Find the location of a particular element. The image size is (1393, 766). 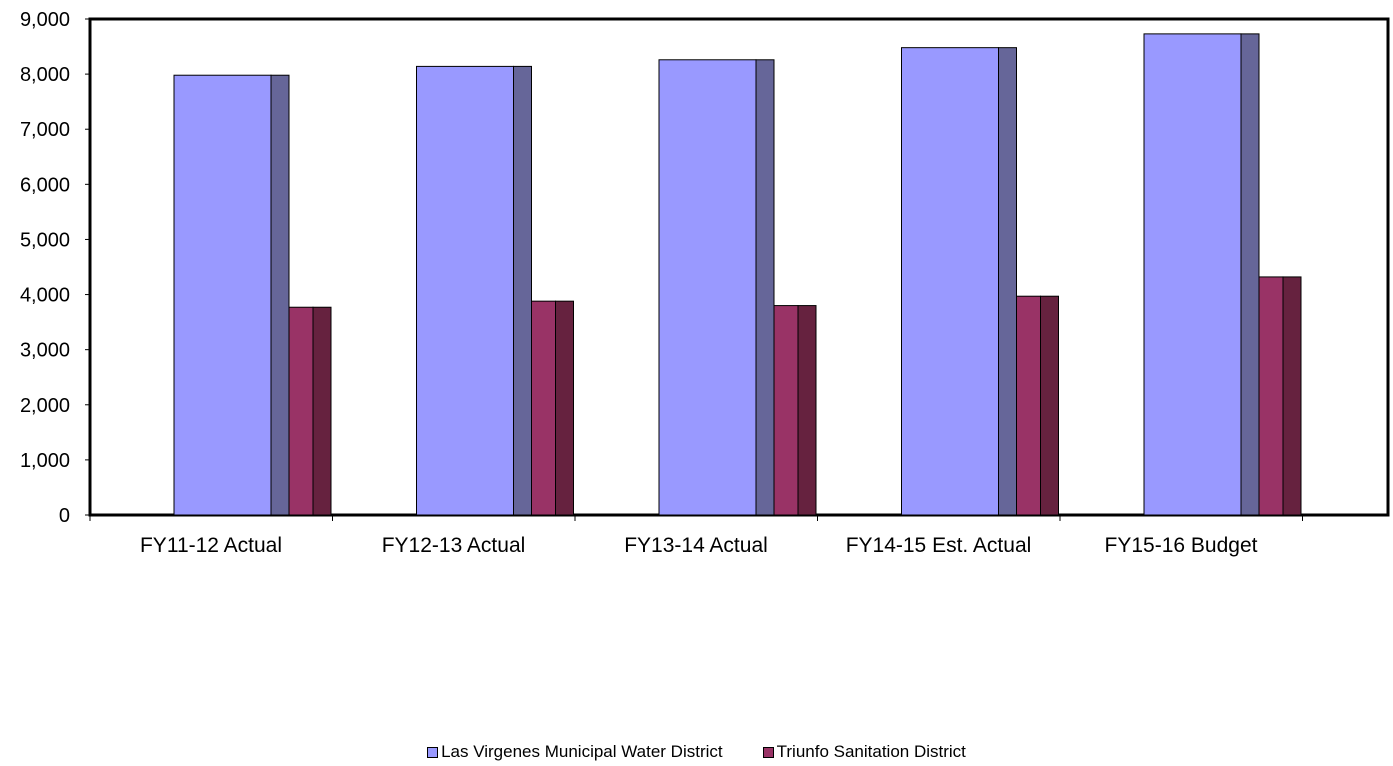

y-tick-label: 3,000 is located at coordinates (45, 351).